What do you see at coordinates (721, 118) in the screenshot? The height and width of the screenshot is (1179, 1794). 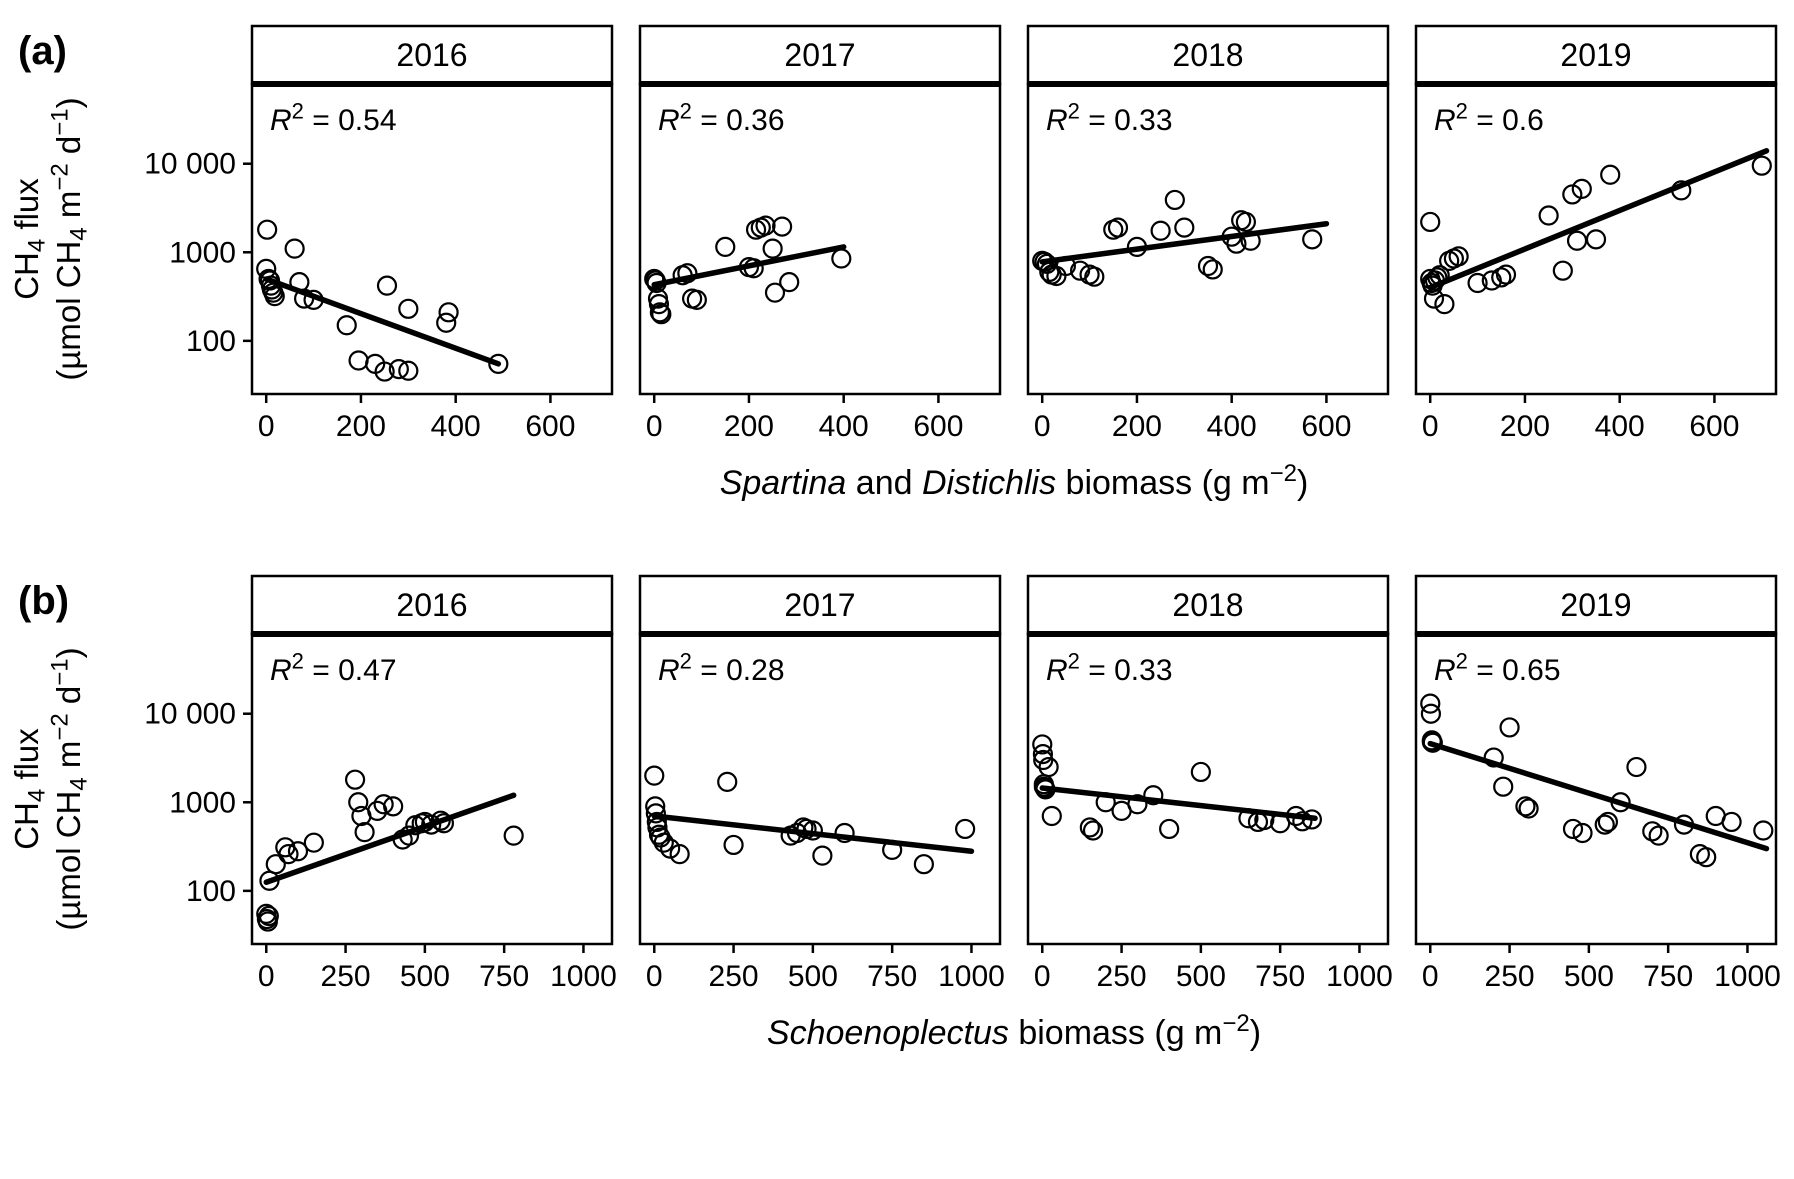 I see `r-squared-label: R2 = 0.36` at bounding box center [721, 118].